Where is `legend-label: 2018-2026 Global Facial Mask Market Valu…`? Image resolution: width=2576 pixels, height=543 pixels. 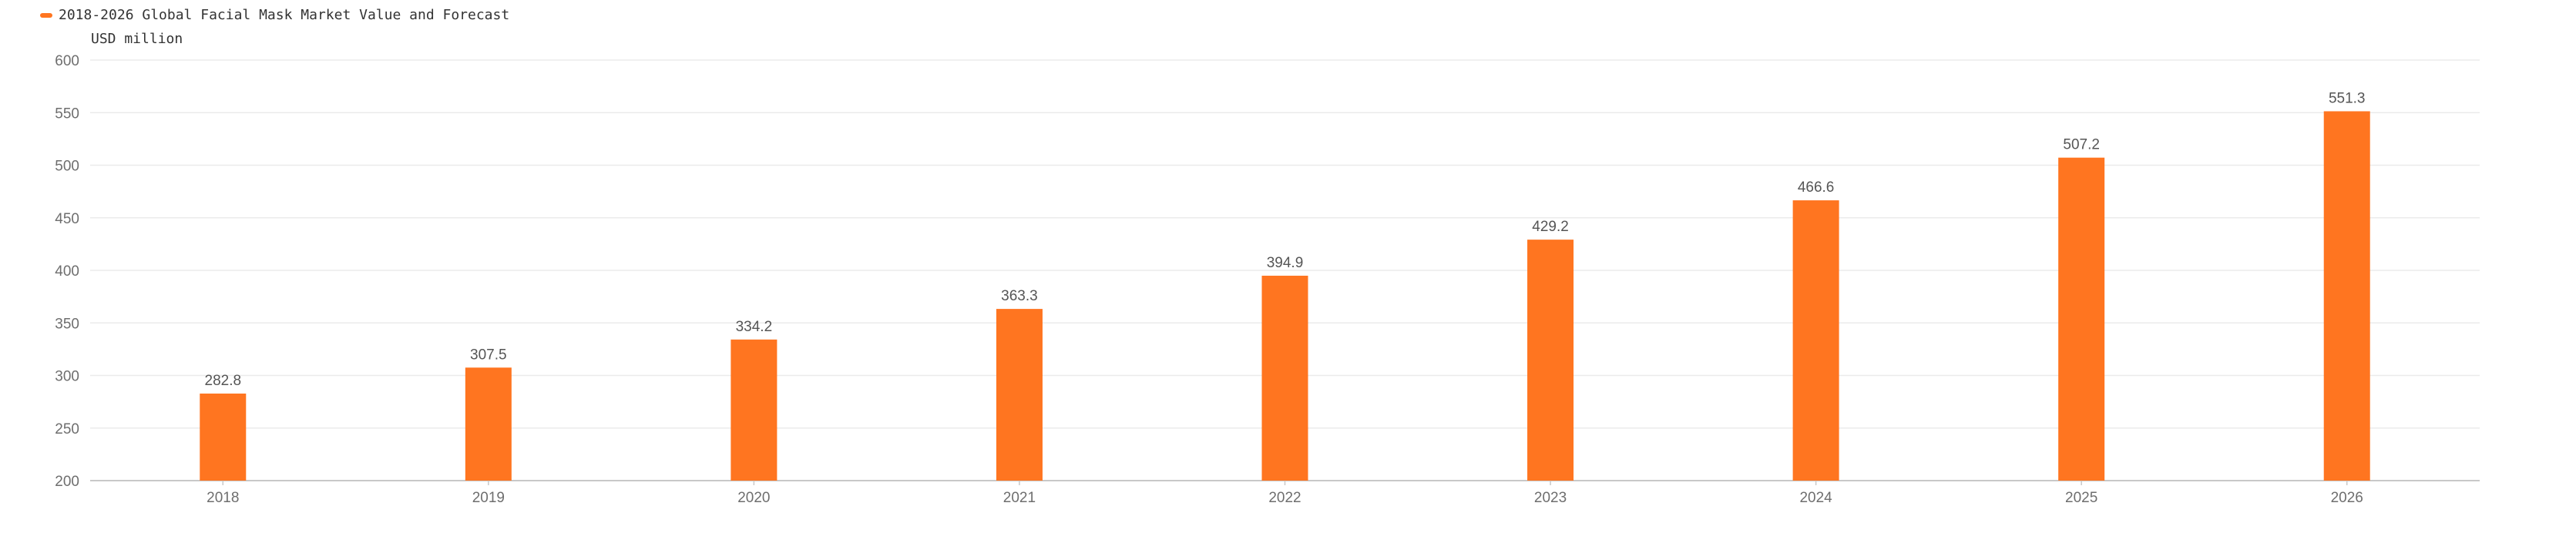
legend-label: 2018-2026 Global Facial Mask Market Valu… is located at coordinates (284, 15).